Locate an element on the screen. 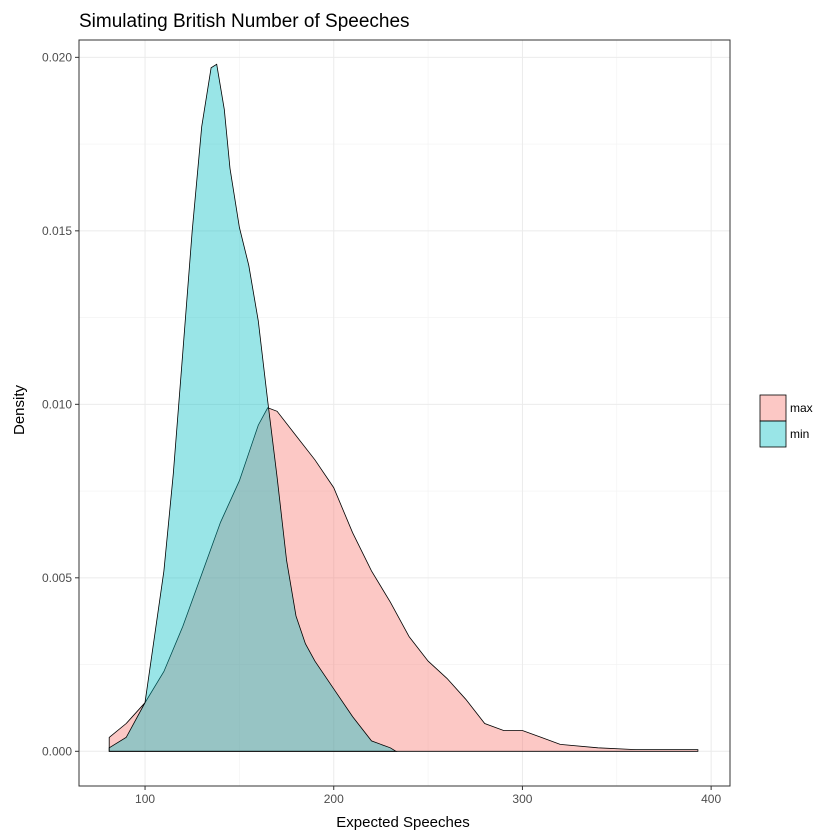 This screenshot has width=840, height=840. chart-title: Simulating British Number of Speeches is located at coordinates (244, 21).